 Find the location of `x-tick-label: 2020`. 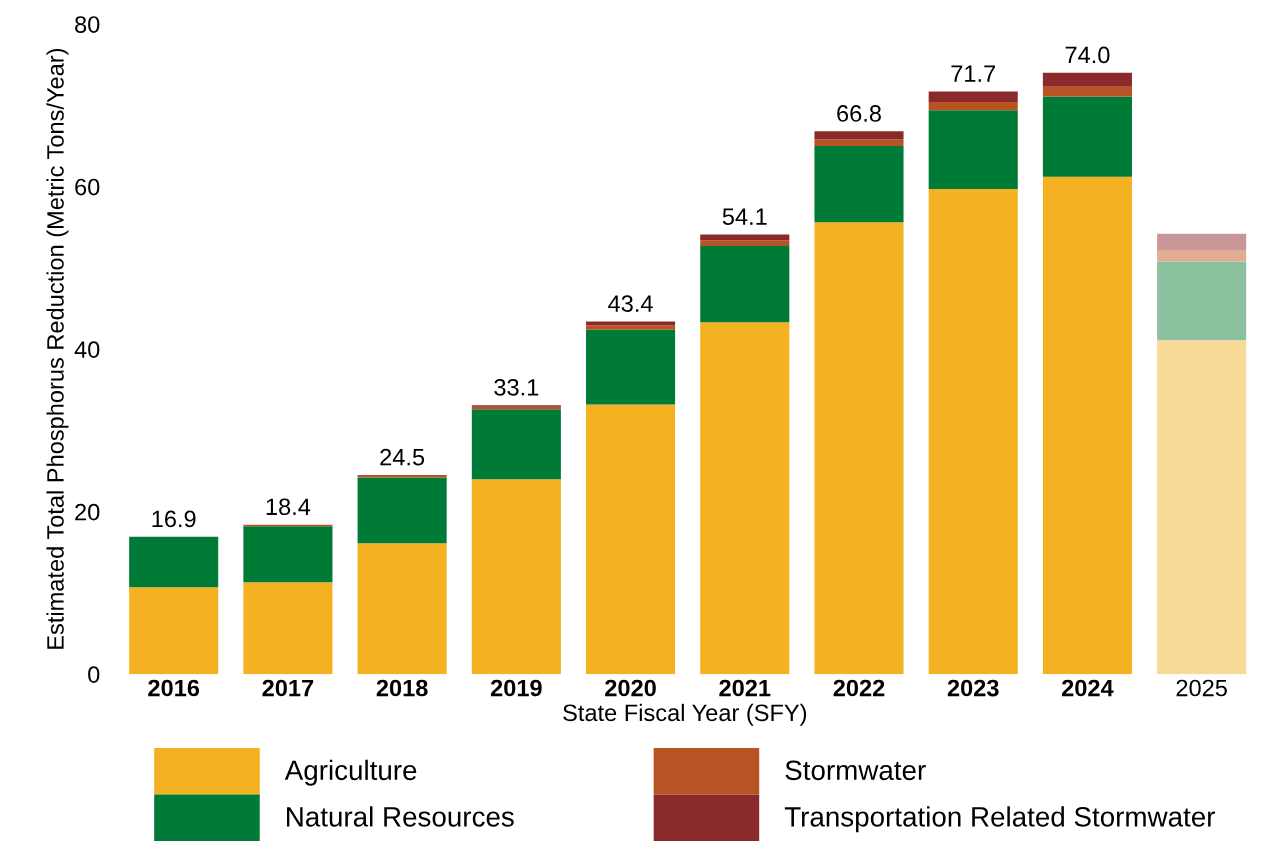

x-tick-label: 2020 is located at coordinates (630, 688).